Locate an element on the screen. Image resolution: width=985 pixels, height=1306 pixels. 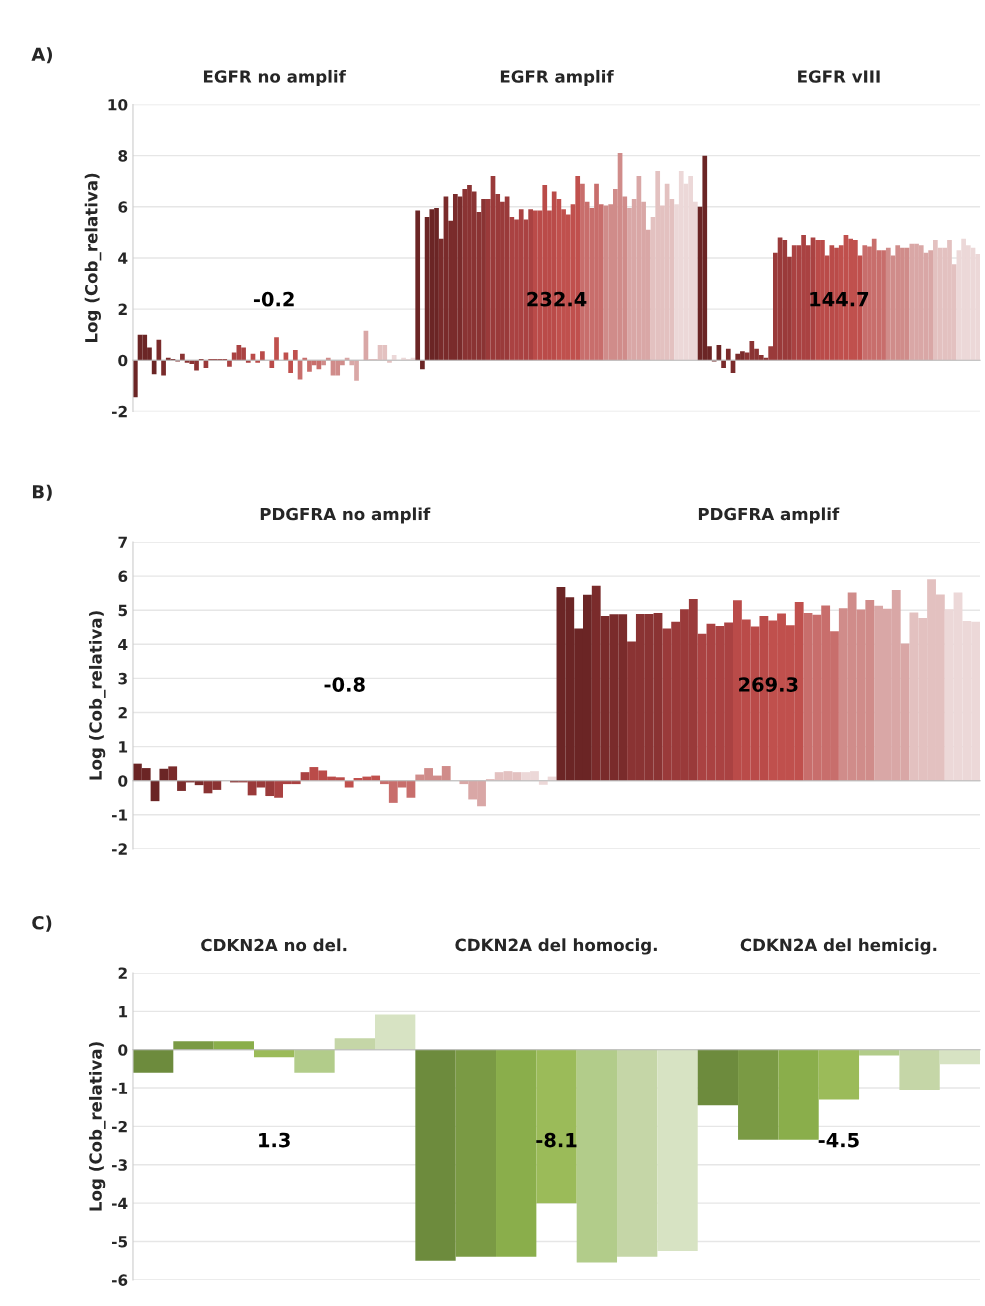
text: CDKN2A del homocig. is located at coordinates (556, 946).